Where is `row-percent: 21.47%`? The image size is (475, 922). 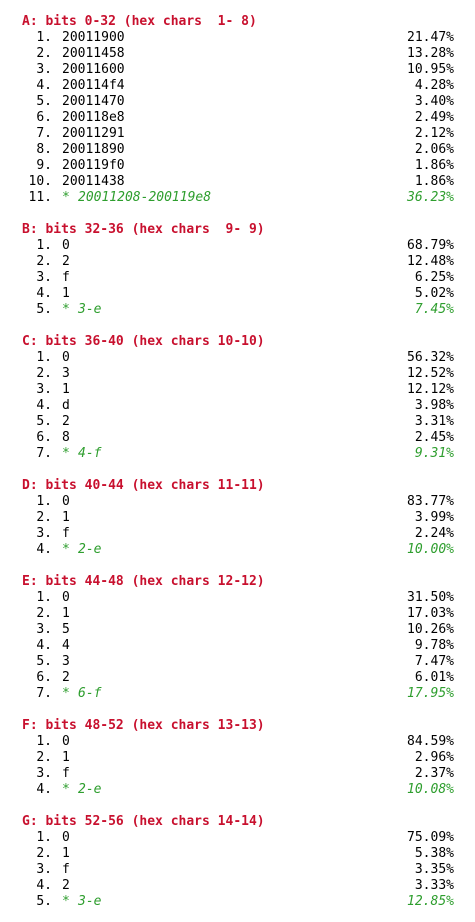
row-percent: 21.47% is located at coordinates (430, 37).